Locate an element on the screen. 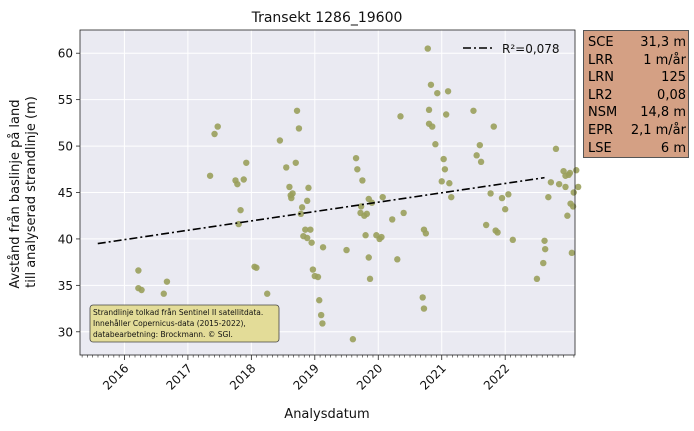 The height and width of the screenshot is (431, 694). stat-row-lr2: LR2 0,08 is located at coordinates (638, 96).